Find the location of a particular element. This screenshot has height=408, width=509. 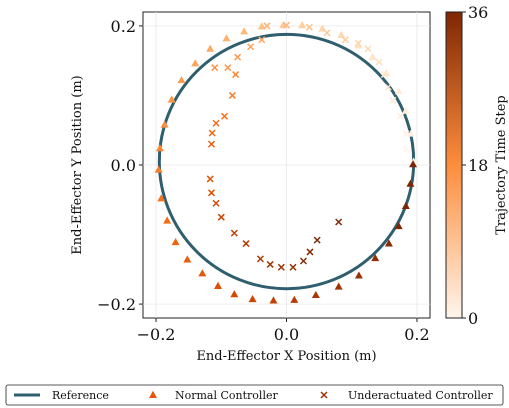

colorbar-ticks: 0 18 36 is located at coordinates (475, 165).